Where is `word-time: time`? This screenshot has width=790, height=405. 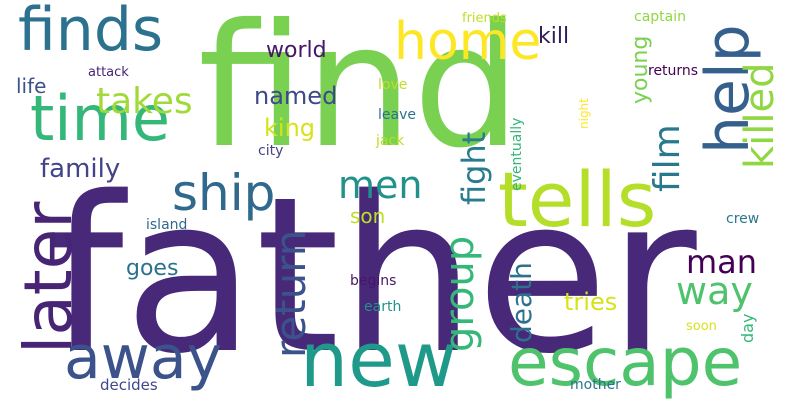
word-time: time is located at coordinates (100, 118).